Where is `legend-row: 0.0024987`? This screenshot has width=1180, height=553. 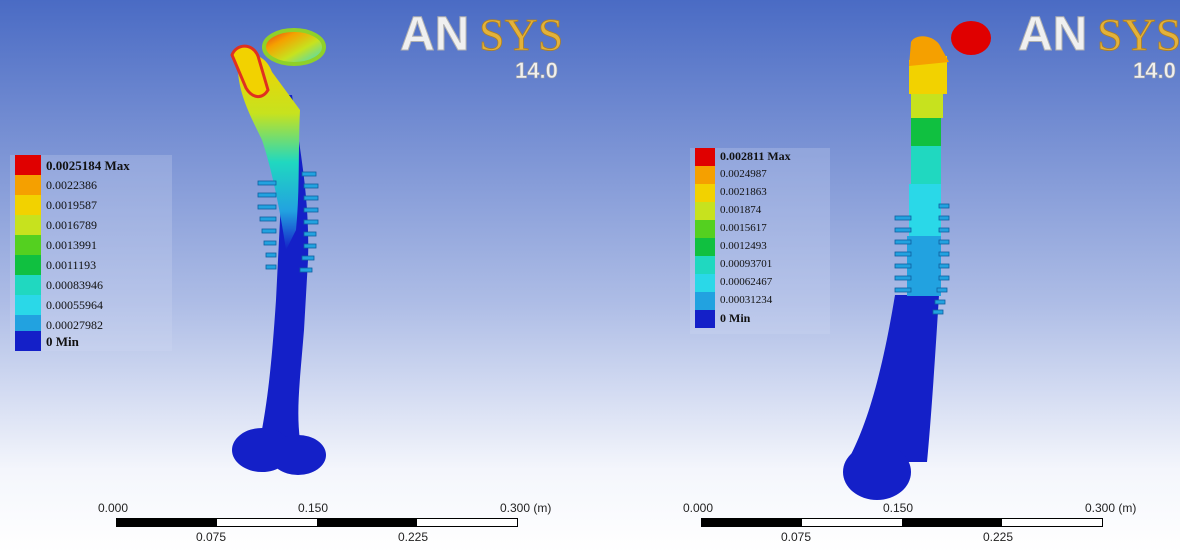 legend-row: 0.0024987 is located at coordinates (771, 175).